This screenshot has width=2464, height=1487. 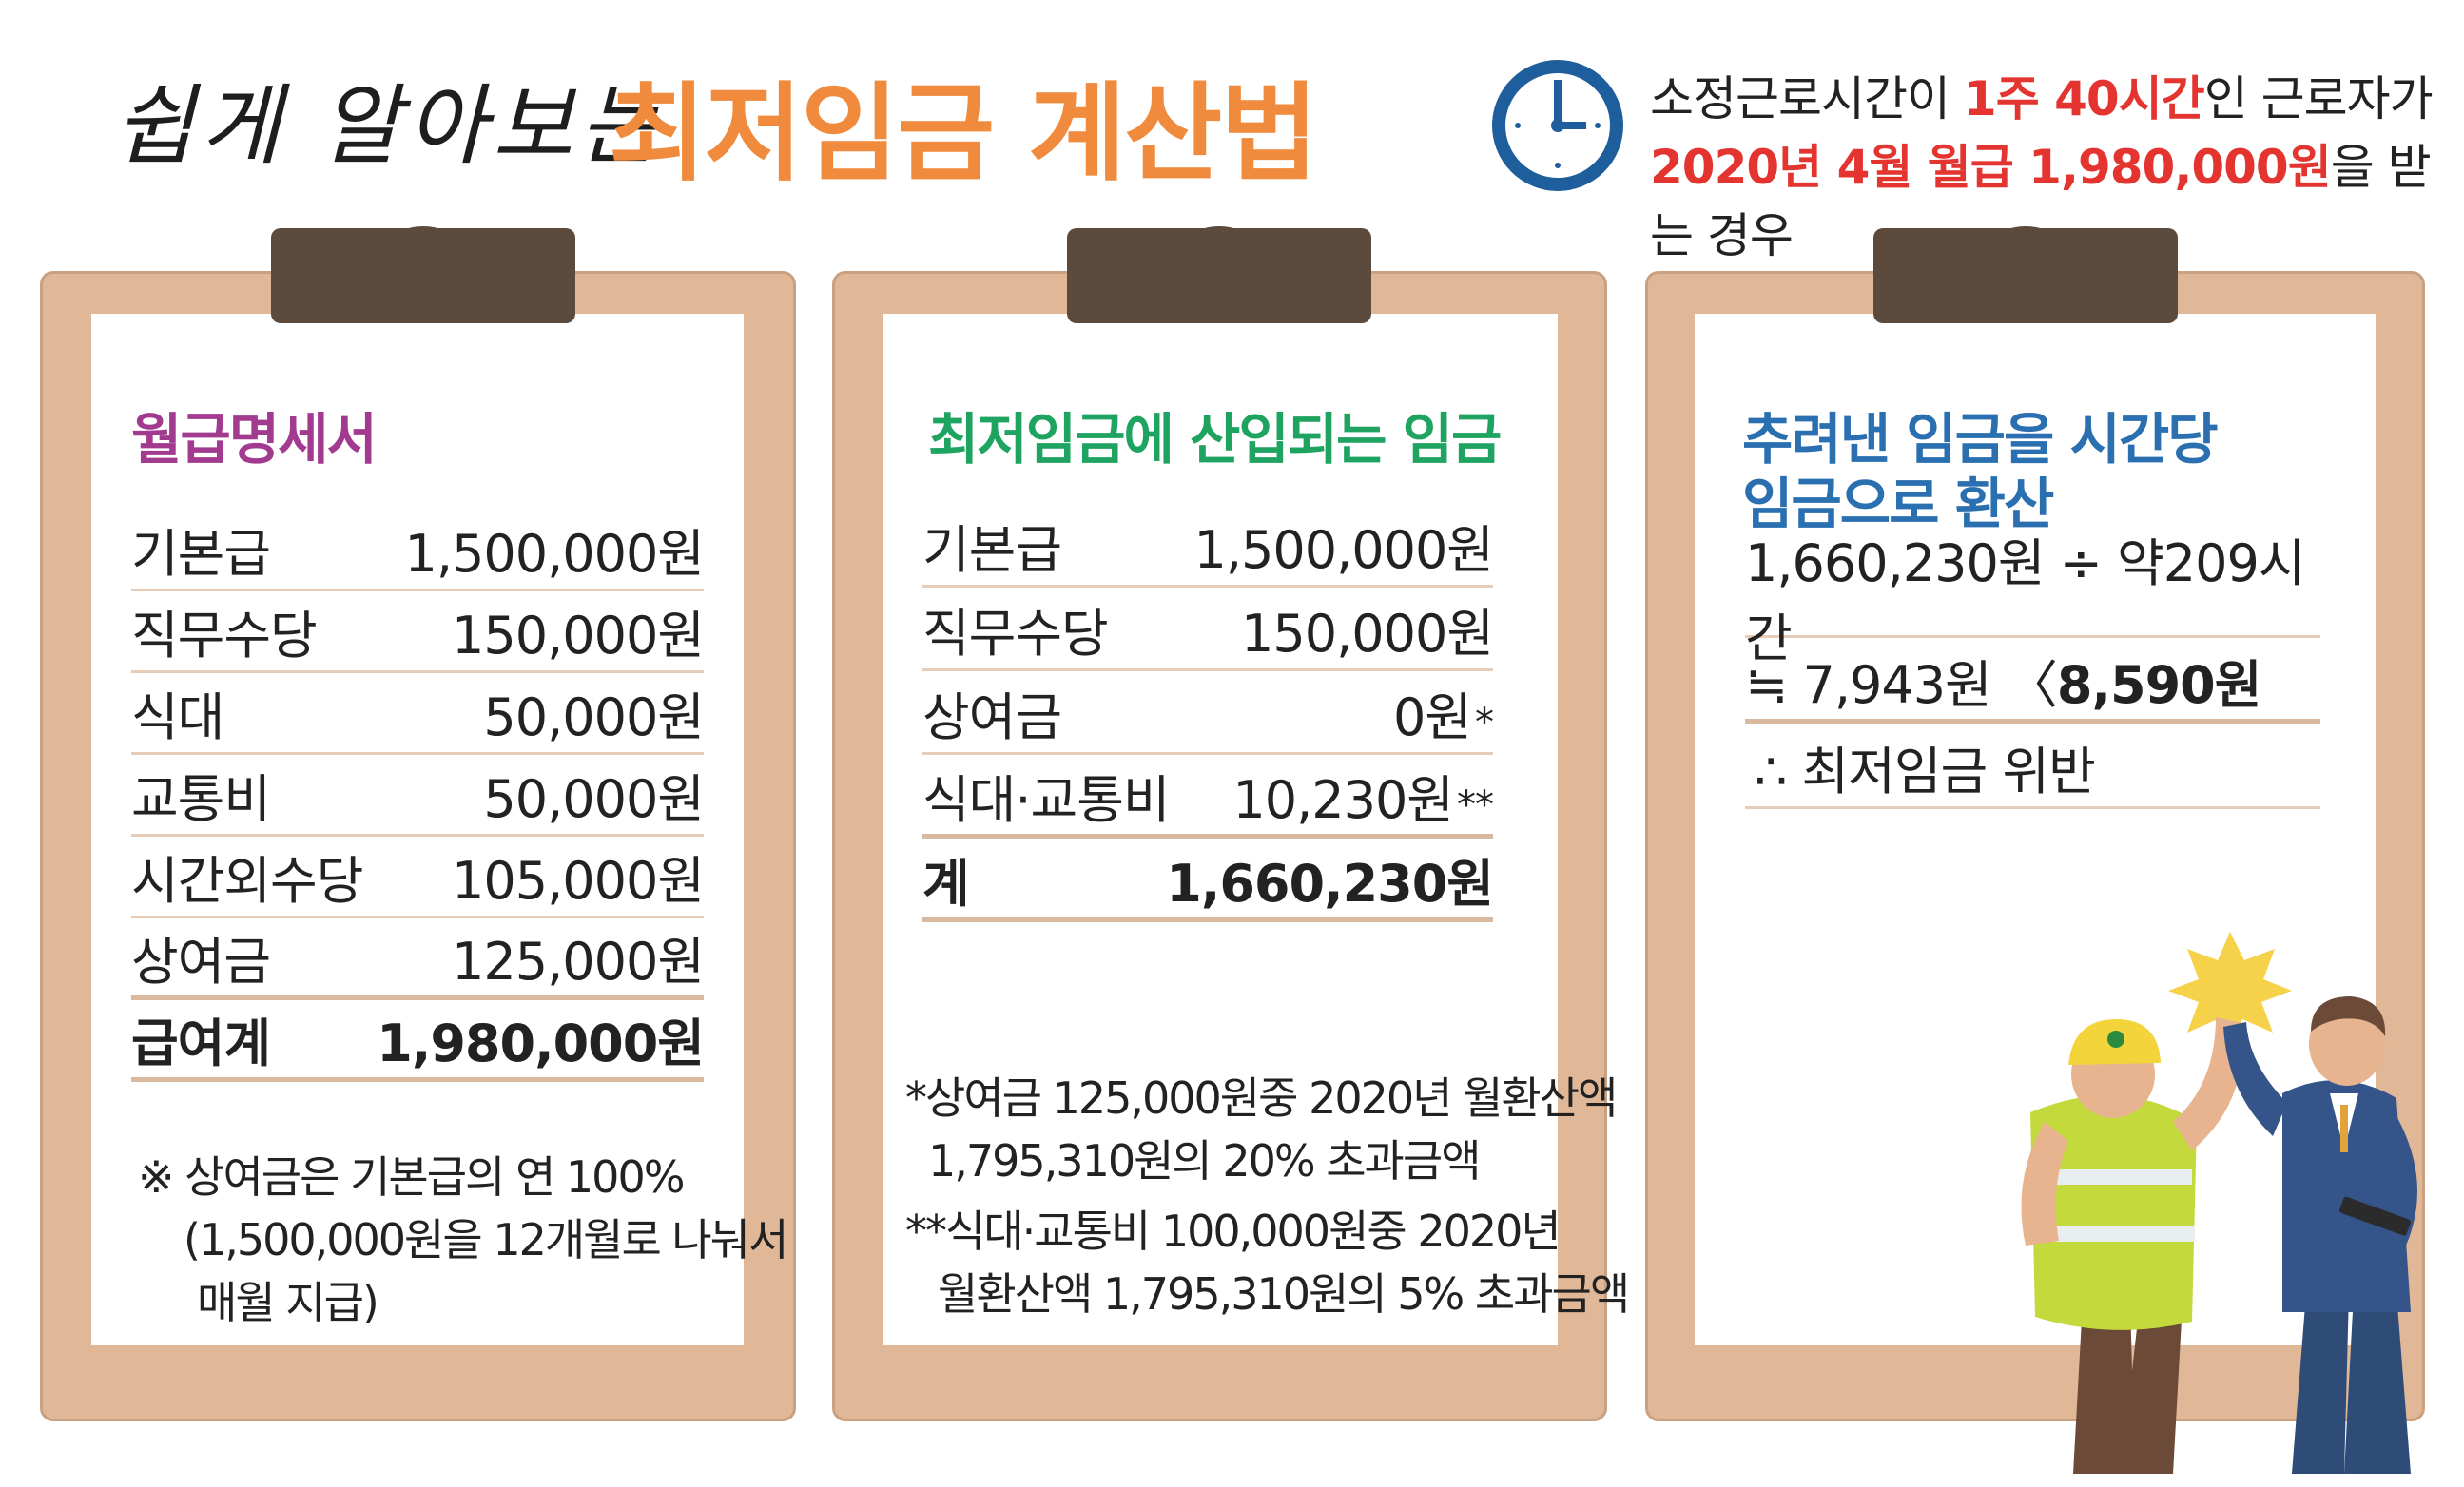 I want to click on row-label: 식대·교통비, so click(x=1046, y=800).